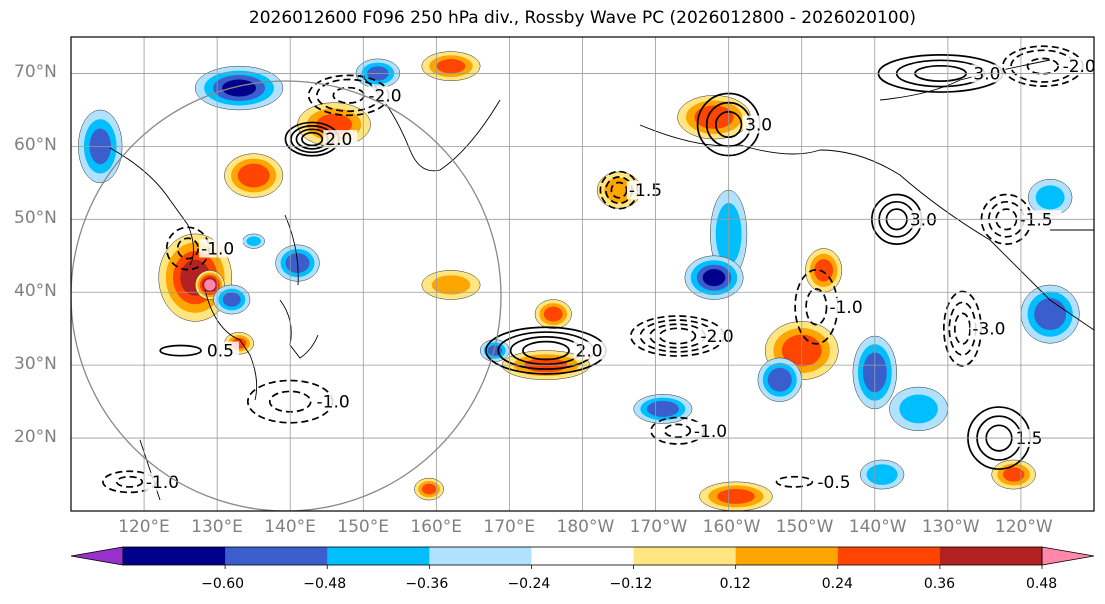 This screenshot has width=1105, height=604. Describe the element at coordinates (35, 437) in the screenshot. I see `y-tick-label: 20°N` at that location.